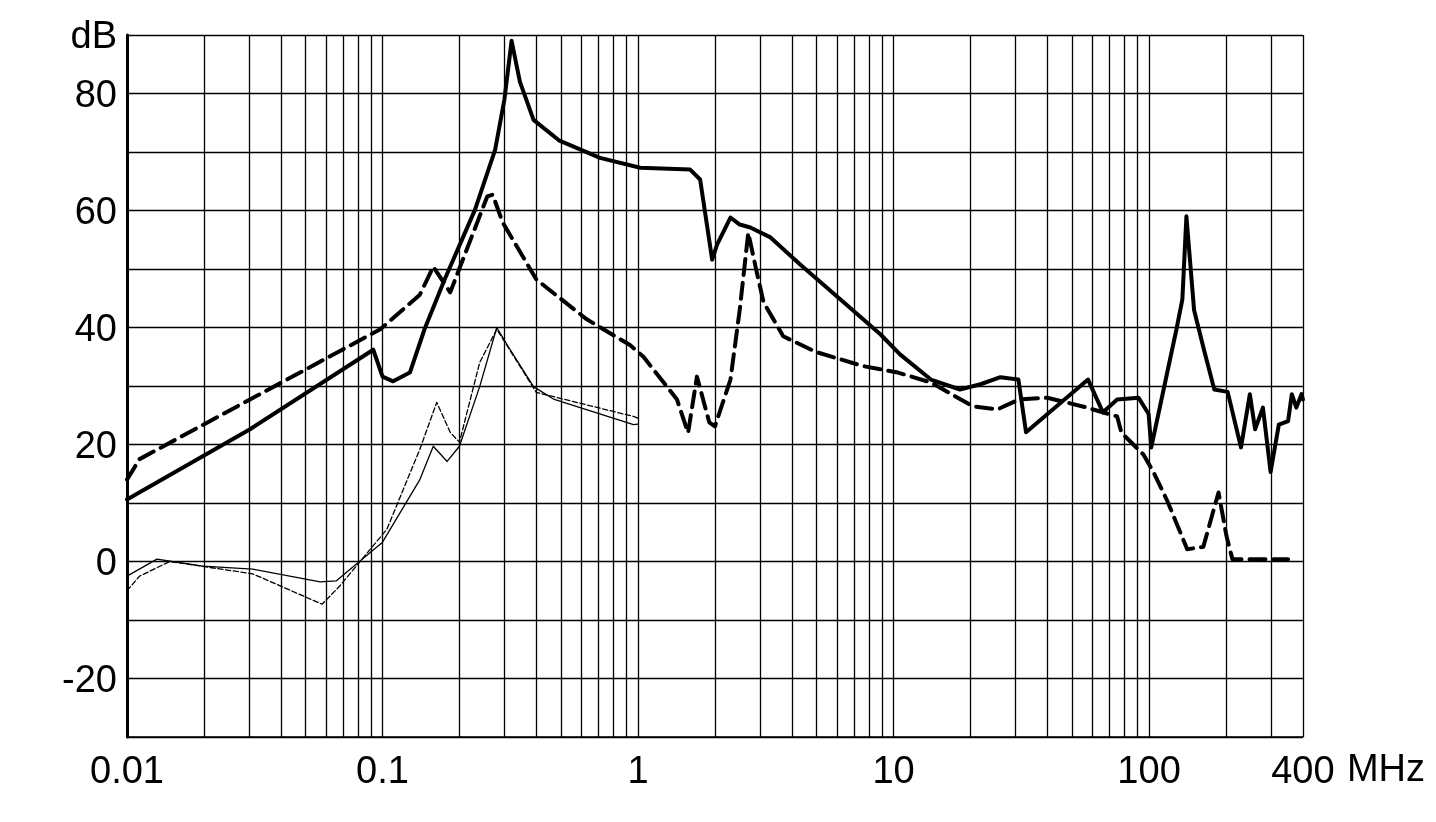 This screenshot has width=1436, height=822. What do you see at coordinates (89, 678) in the screenshot?
I see `y-tick-label: -20` at bounding box center [89, 678].